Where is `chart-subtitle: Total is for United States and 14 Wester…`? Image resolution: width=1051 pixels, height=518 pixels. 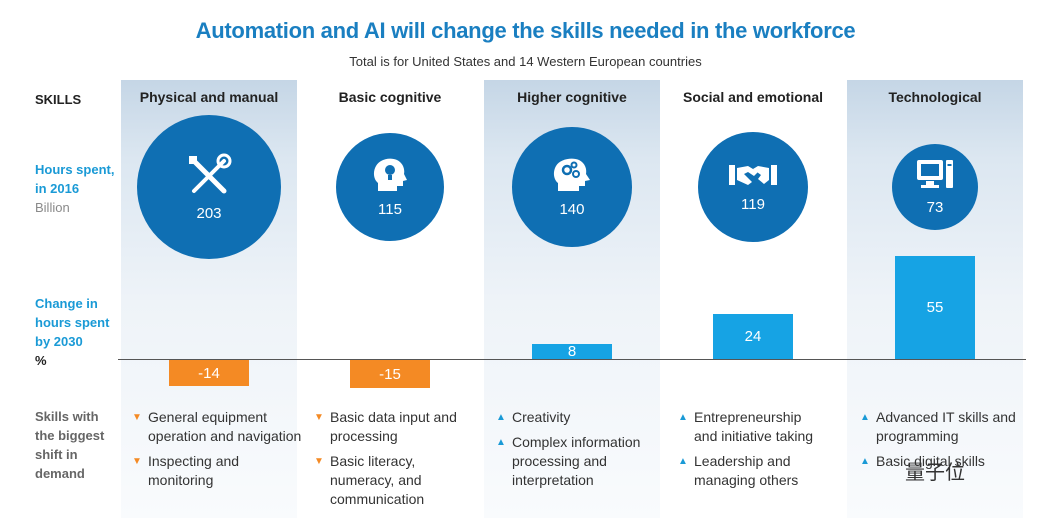
chart-subtitle: Total is for United States and 14 Wester… is located at coordinates (525, 61).